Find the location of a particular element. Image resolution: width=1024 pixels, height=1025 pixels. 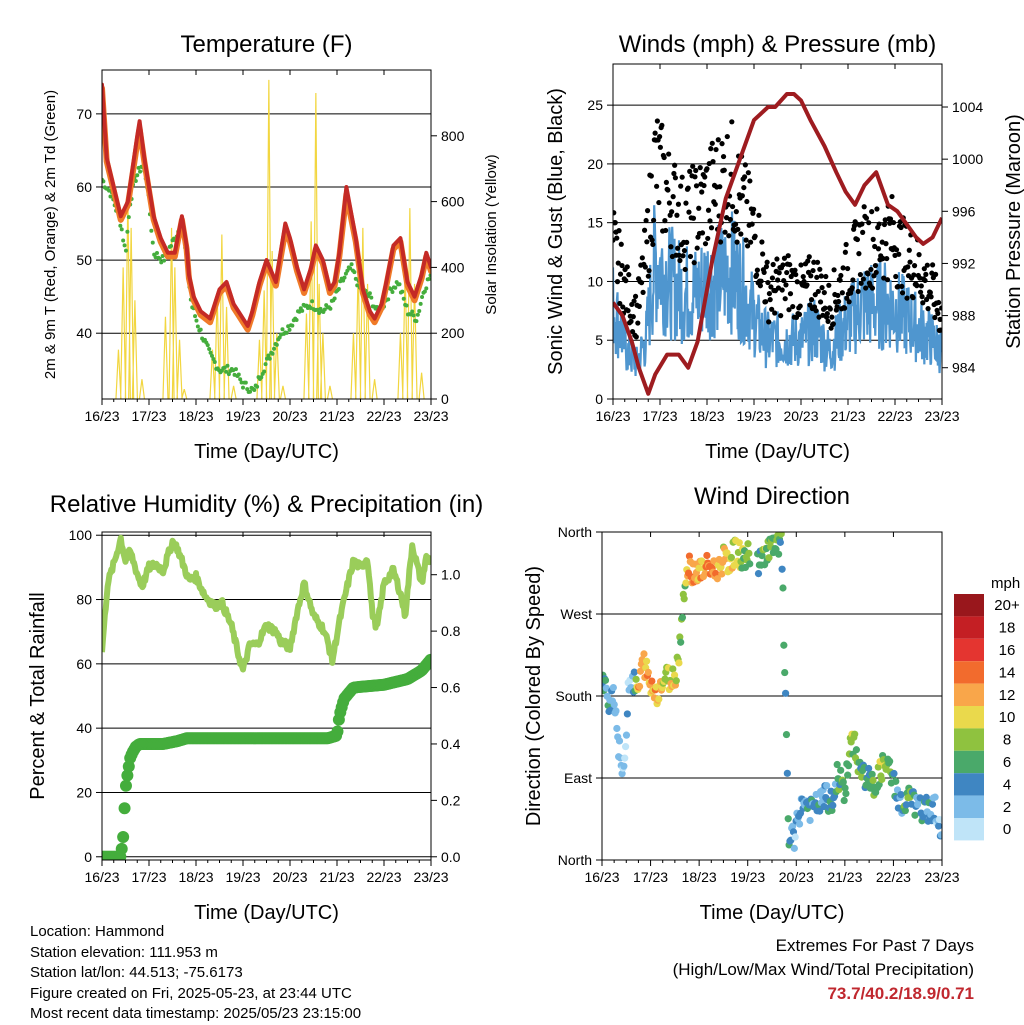

series-pressure is located at coordinates (777, 243).